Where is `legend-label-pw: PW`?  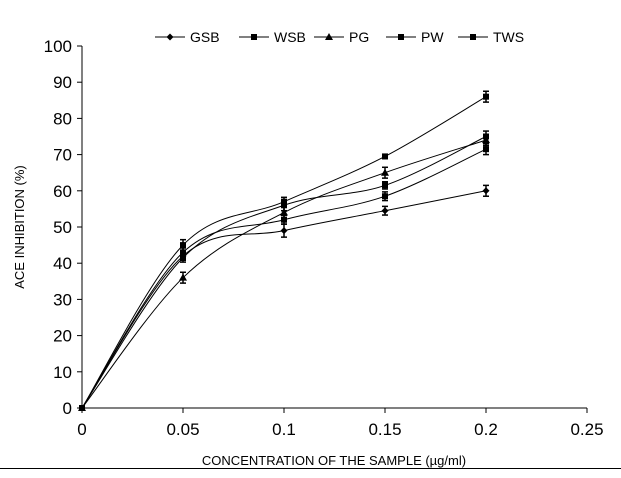
legend-label-pw: PW is located at coordinates (432, 37).